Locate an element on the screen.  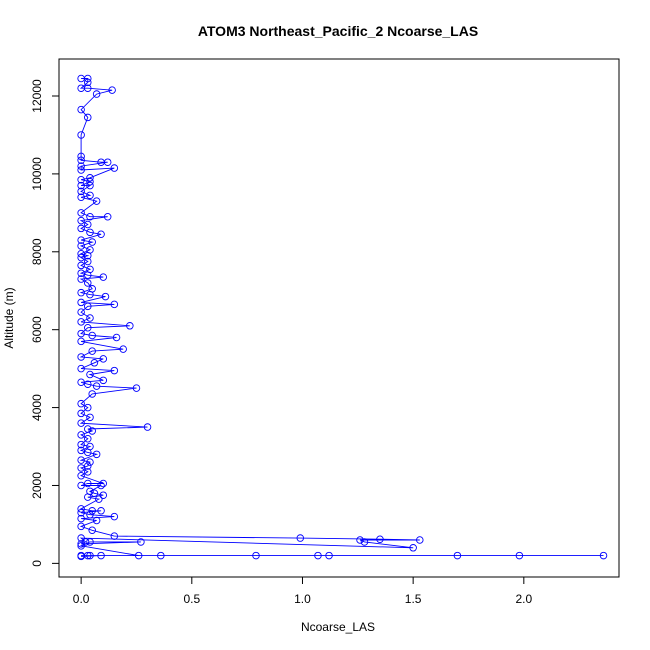
y-tick-label: 6000 is located at coordinates (37, 329).